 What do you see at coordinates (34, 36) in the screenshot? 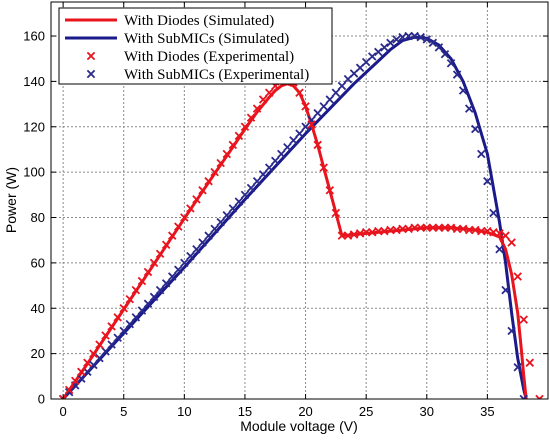
I see `y-tick-label: 160` at bounding box center [34, 36].